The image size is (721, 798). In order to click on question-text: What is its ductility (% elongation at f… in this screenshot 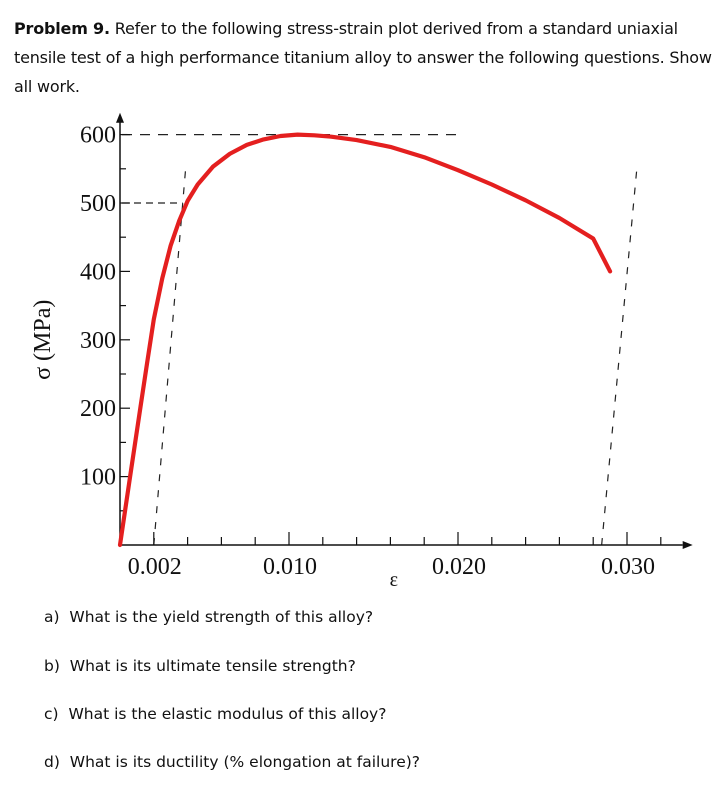, I will do `click(244, 762)`.